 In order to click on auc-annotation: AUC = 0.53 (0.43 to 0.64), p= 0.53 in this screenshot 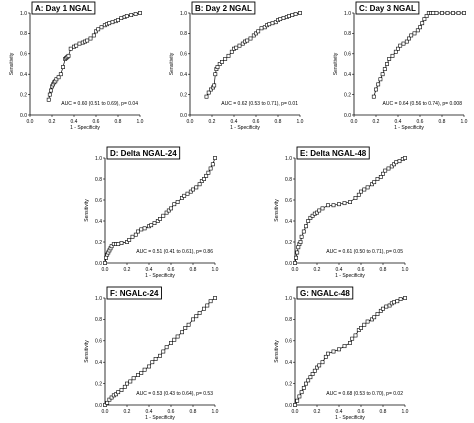, I will do `click(174, 394)`.